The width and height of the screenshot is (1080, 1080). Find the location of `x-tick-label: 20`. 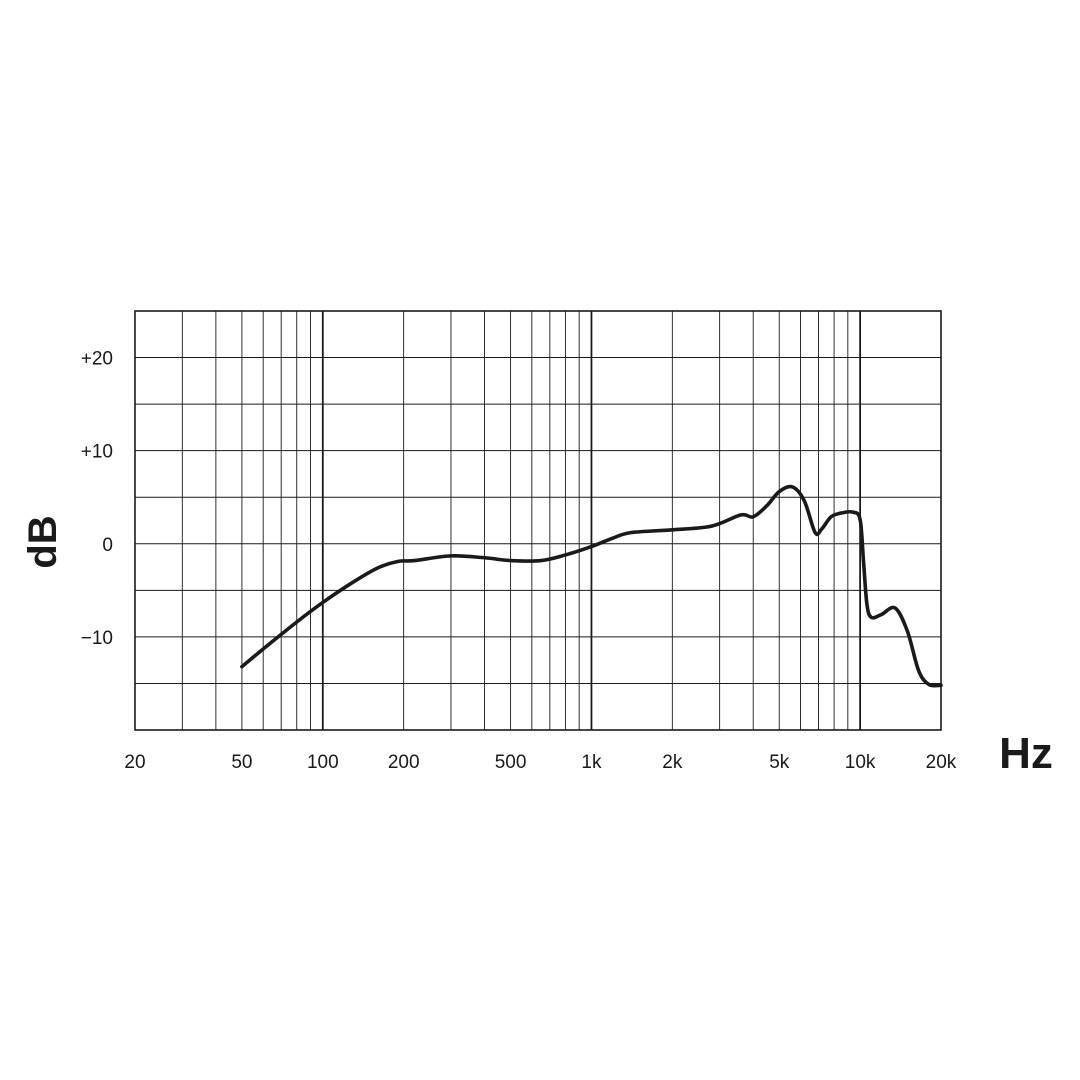

x-tick-label: 20 is located at coordinates (134, 762).